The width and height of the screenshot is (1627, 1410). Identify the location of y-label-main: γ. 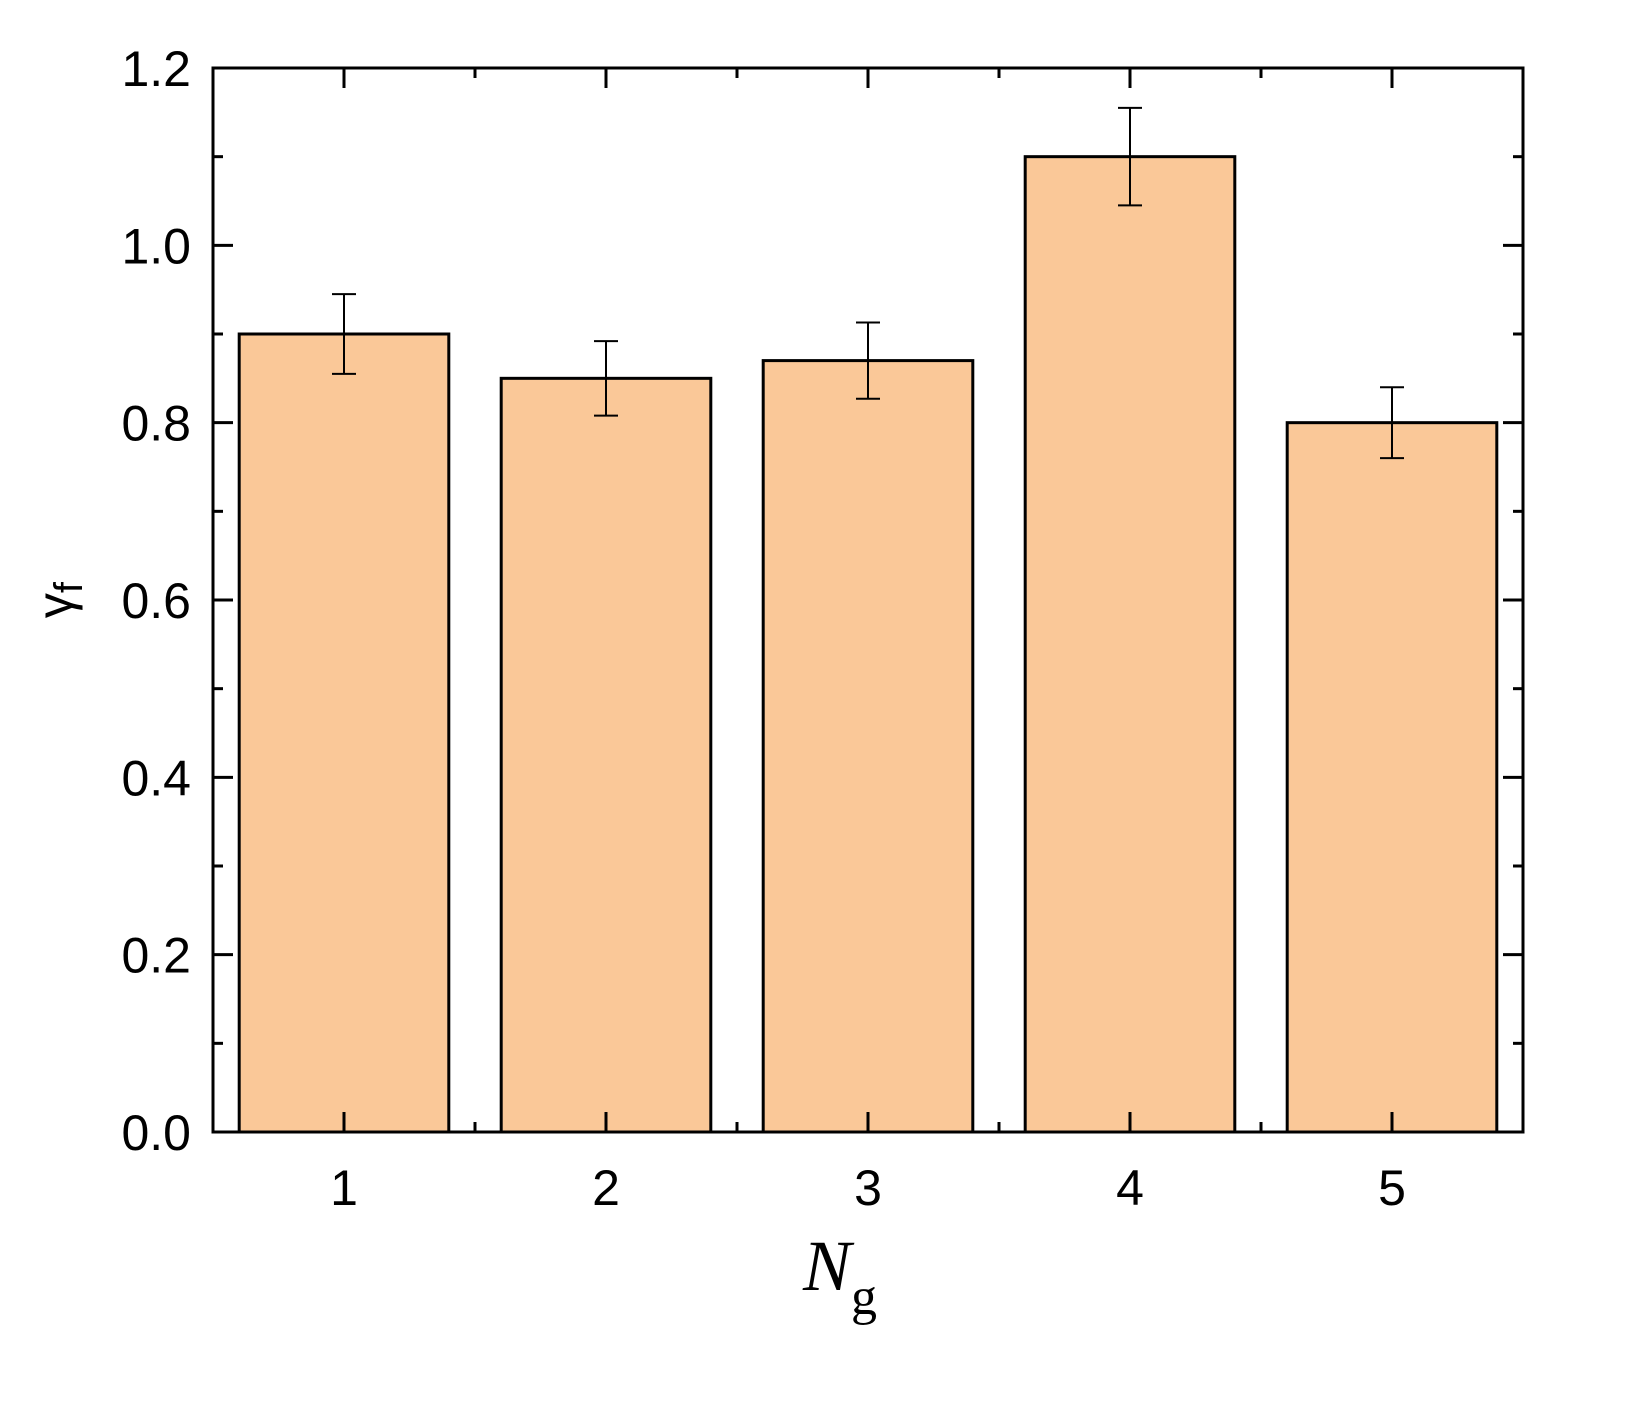
(55, 605).